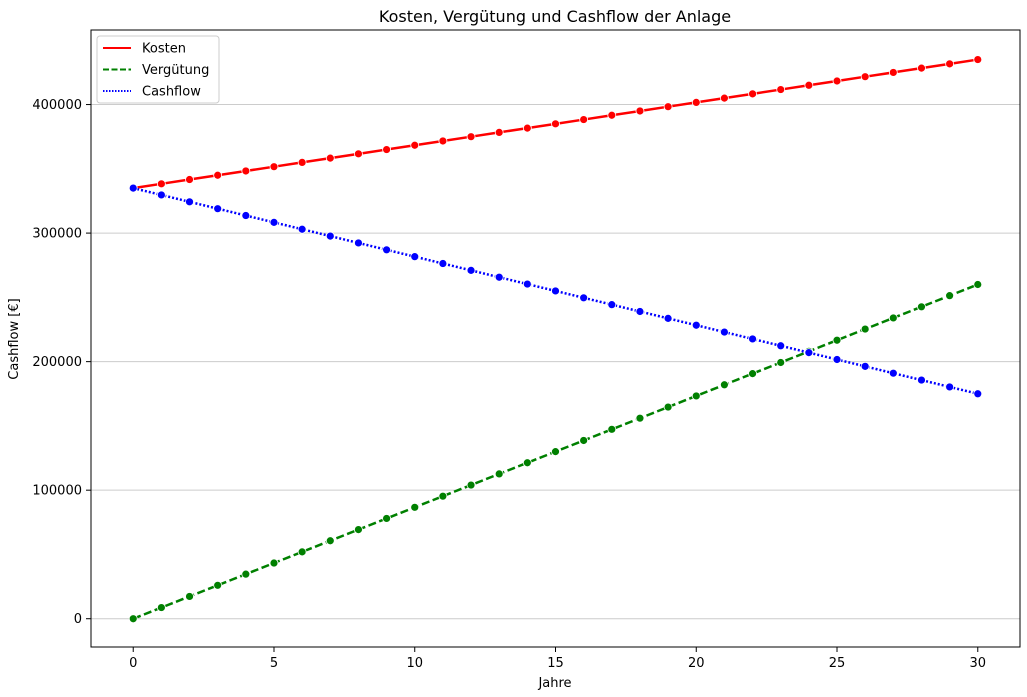 Image resolution: width=1027 pixels, height=697 pixels. Describe the element at coordinates (57, 105) in the screenshot. I see `y-tick-label: 400000` at that location.